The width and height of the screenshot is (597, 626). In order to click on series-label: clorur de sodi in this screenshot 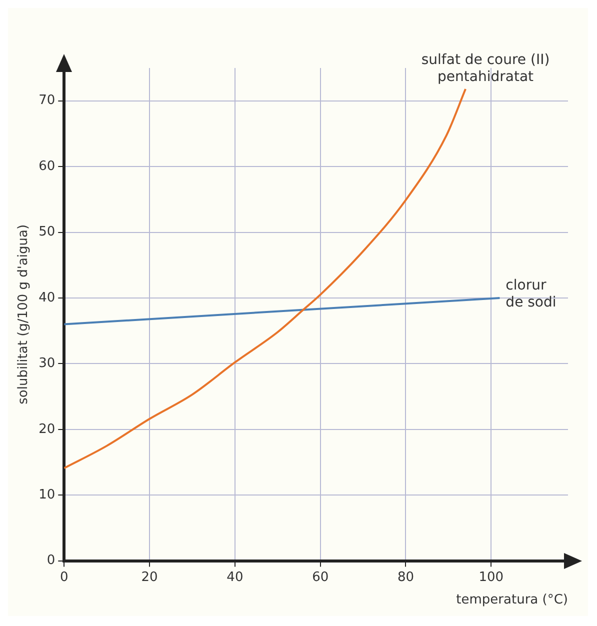, I will do `click(531, 293)`.